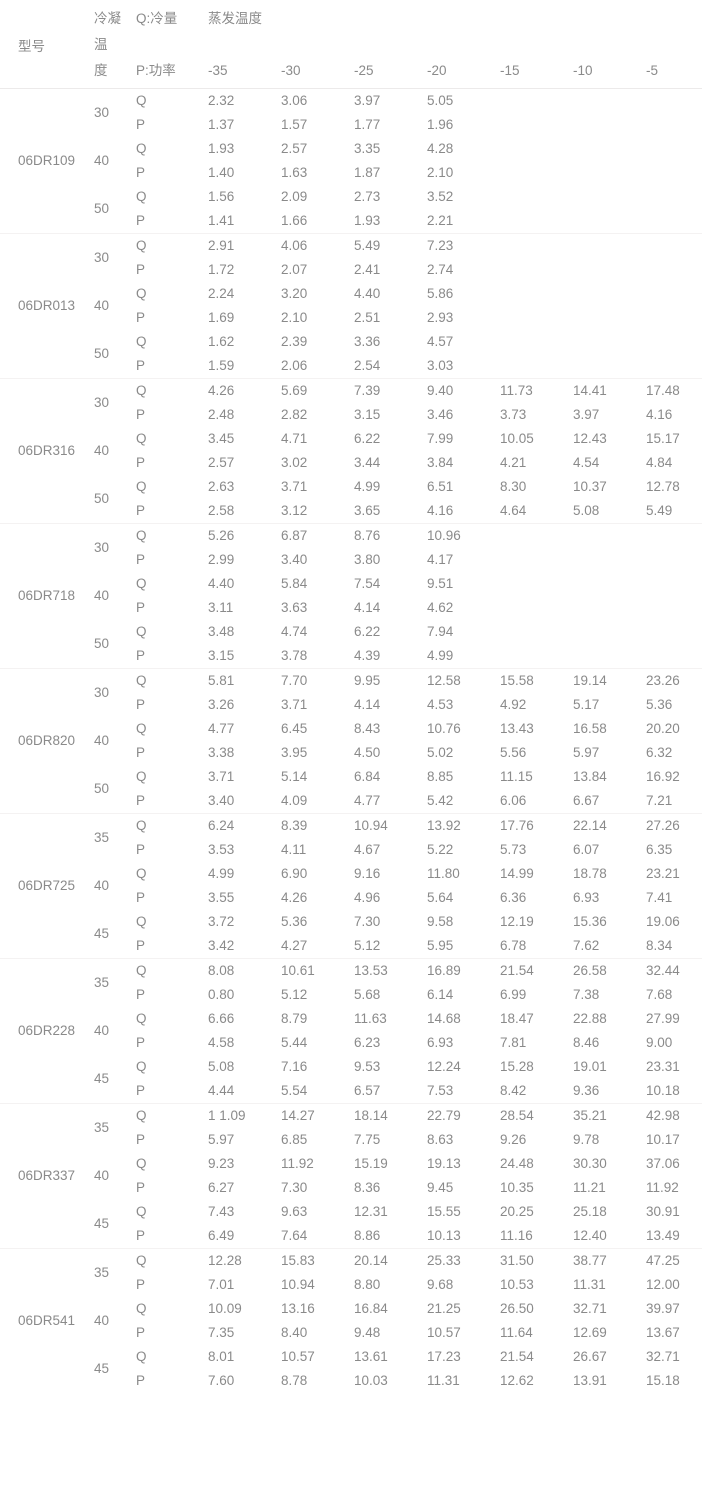 This screenshot has height=1503, width=702. What do you see at coordinates (367, 148) in the screenshot?
I see `data-value-cell: 3.35` at bounding box center [367, 148].